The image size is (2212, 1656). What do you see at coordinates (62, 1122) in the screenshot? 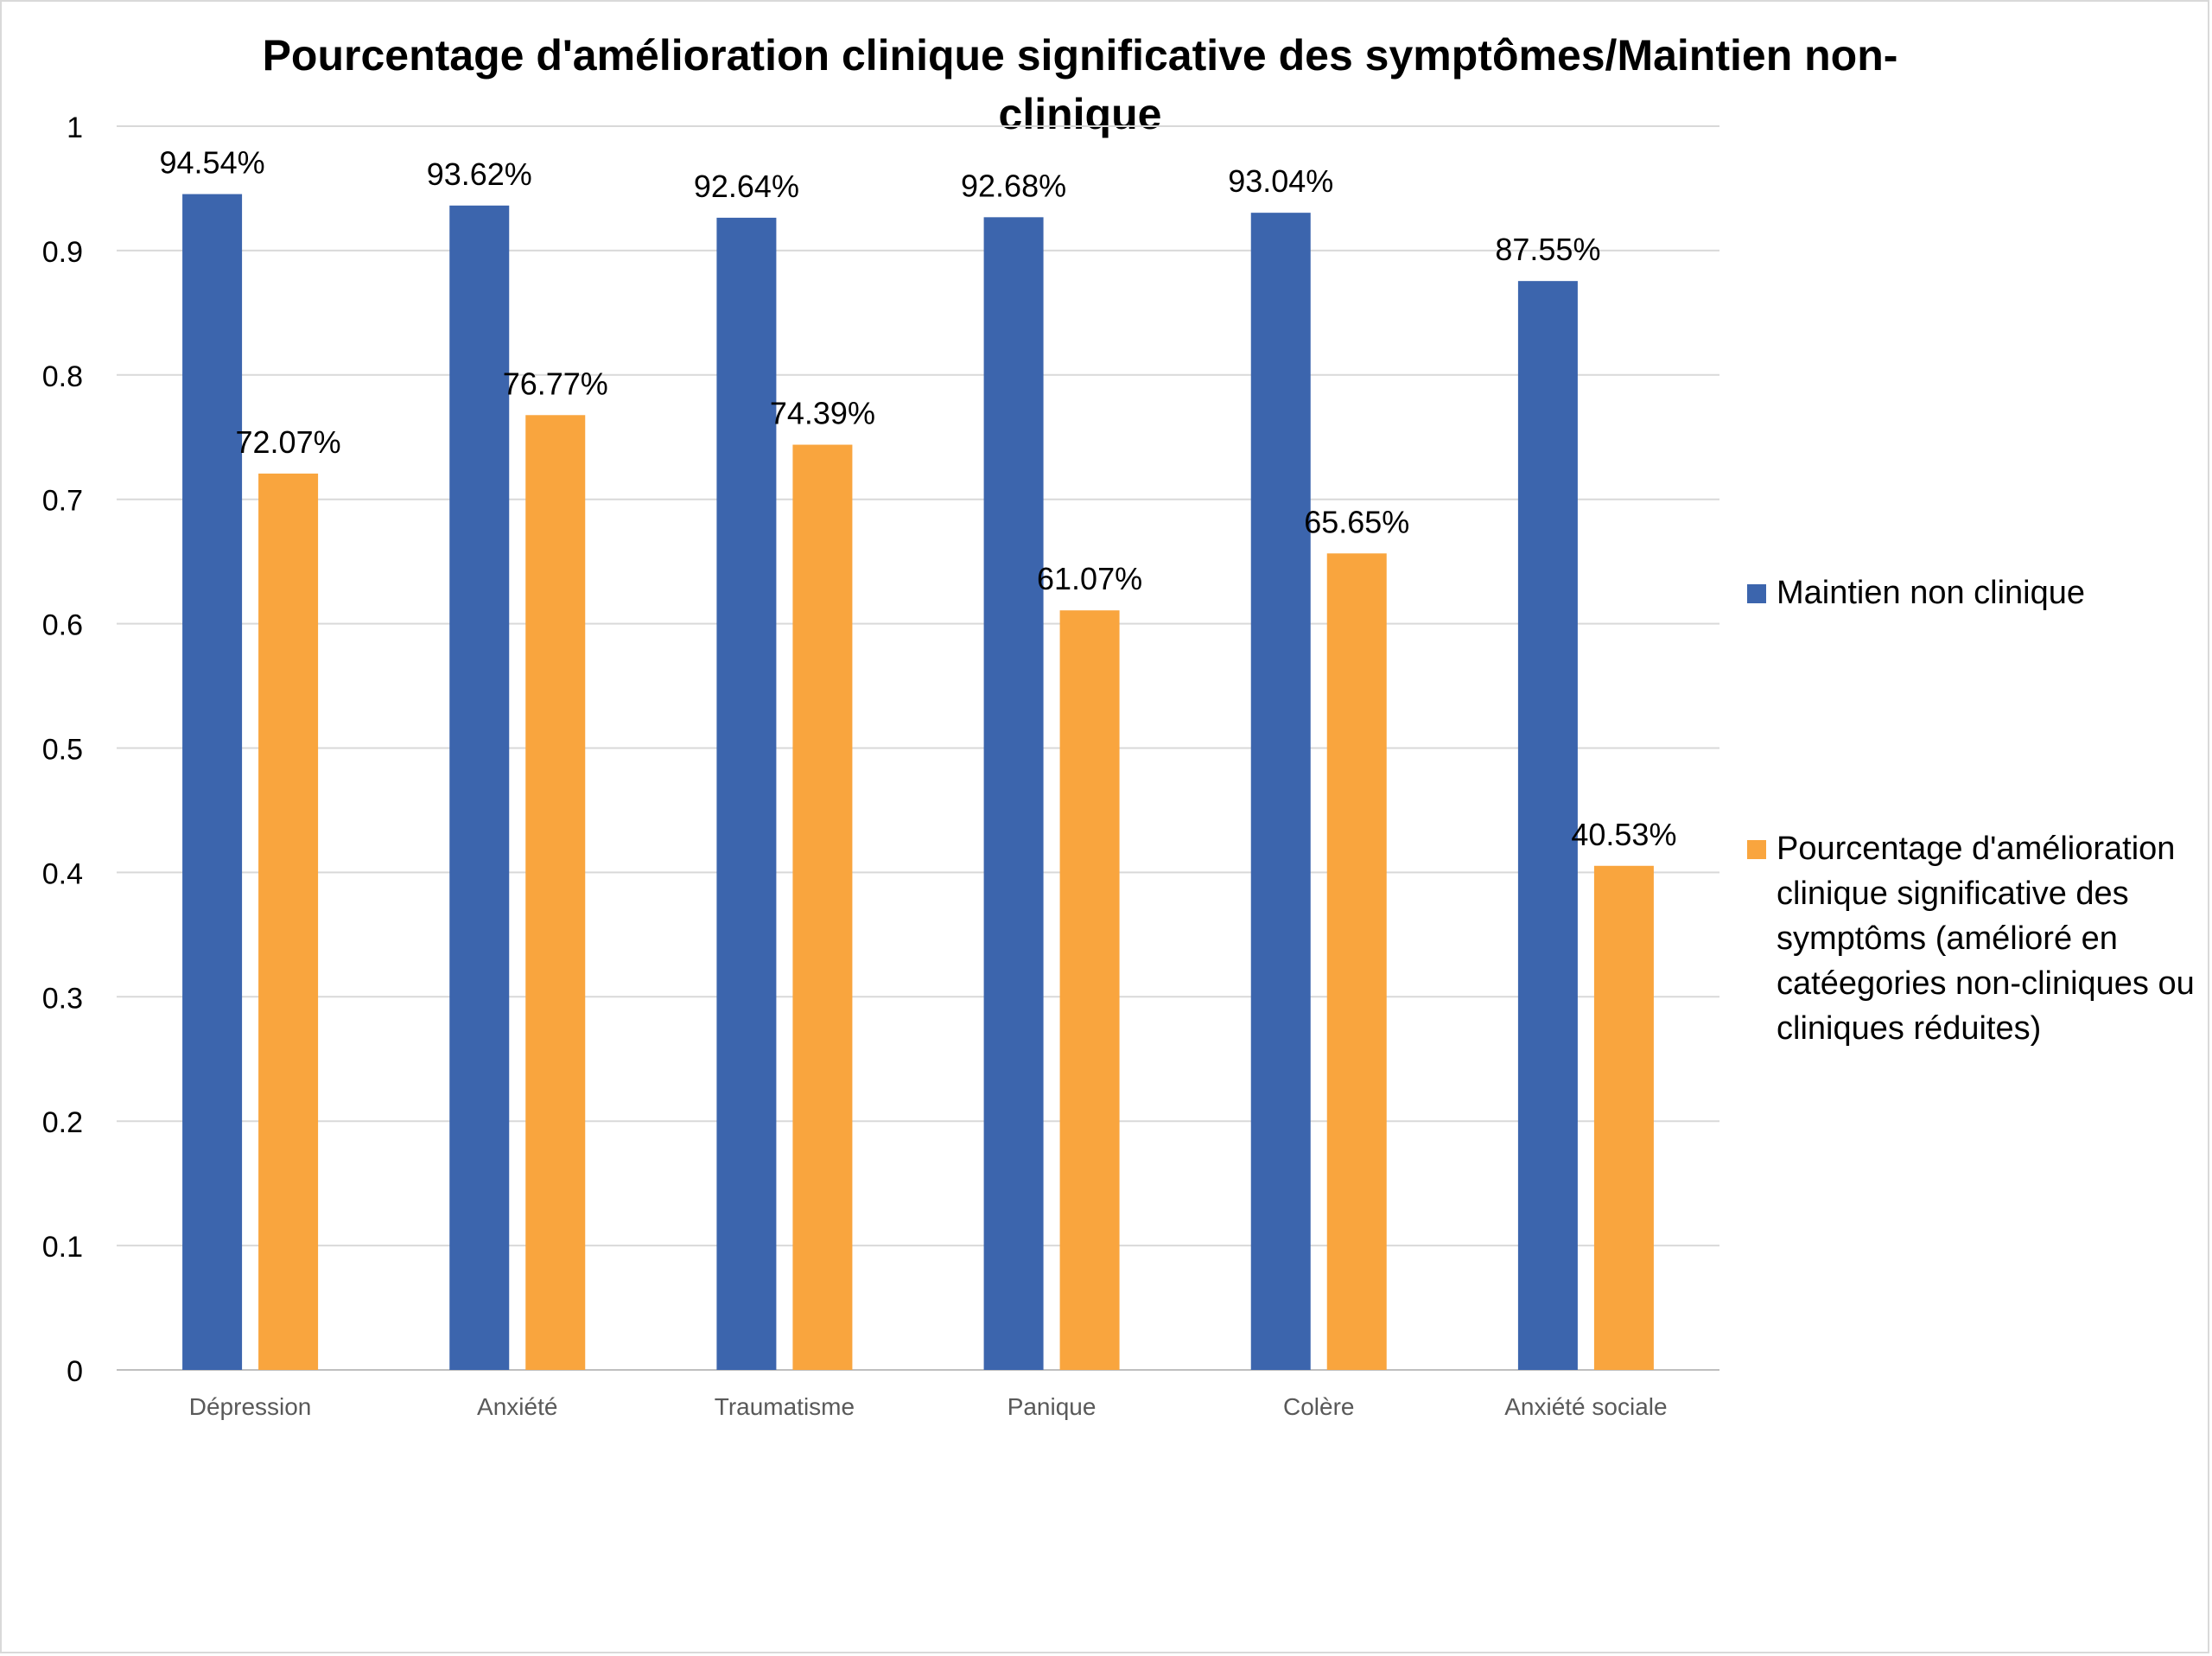
I see `y-tick-label: 0.2` at bounding box center [62, 1122].